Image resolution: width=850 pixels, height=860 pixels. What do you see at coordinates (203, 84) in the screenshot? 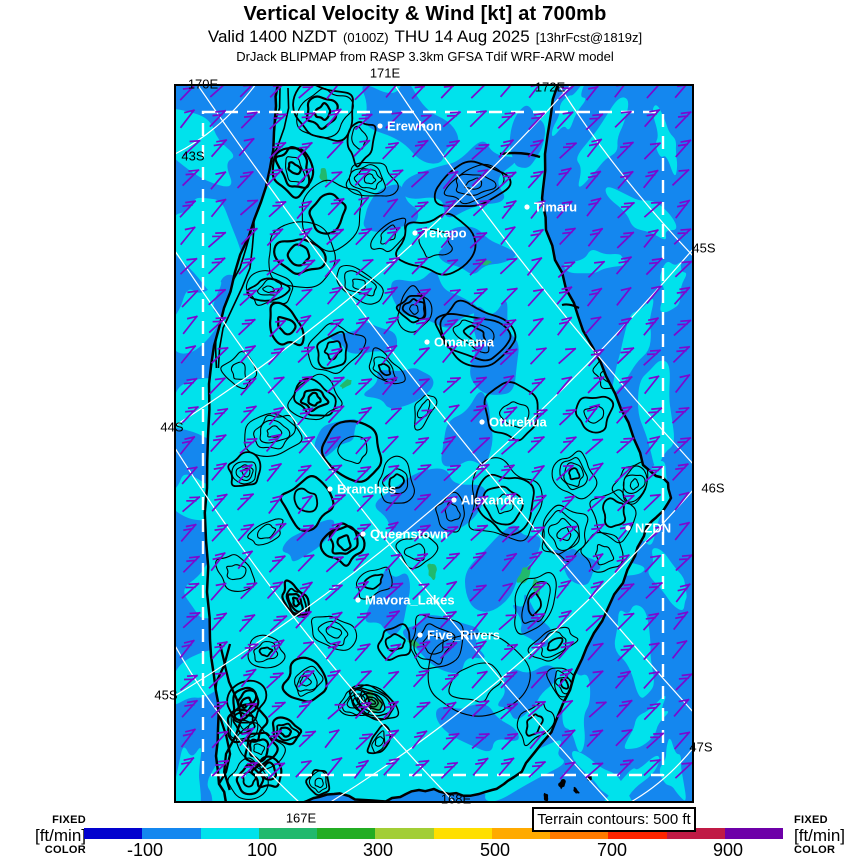
I see `graticule-label: 170E` at bounding box center [203, 84].